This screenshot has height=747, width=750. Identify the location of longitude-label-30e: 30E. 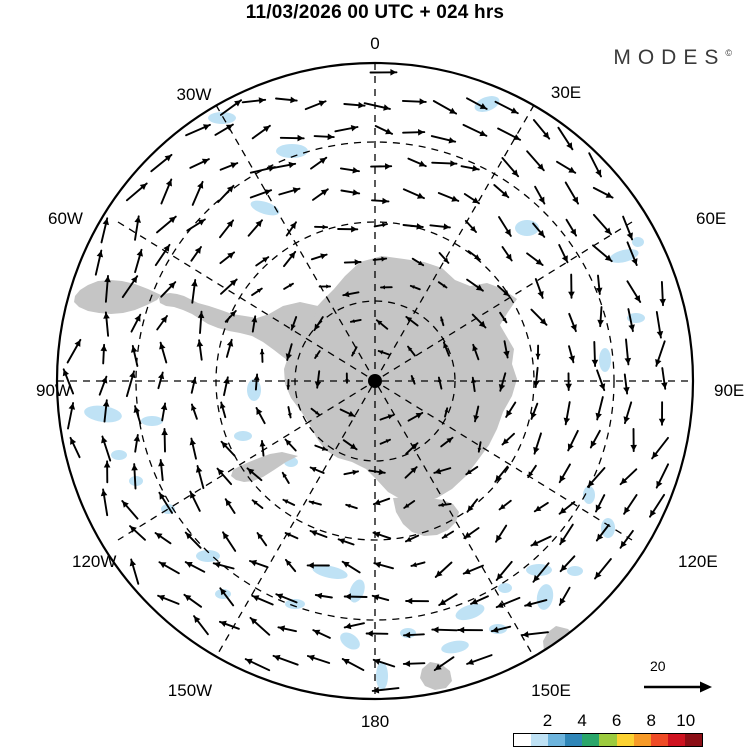
(566, 92).